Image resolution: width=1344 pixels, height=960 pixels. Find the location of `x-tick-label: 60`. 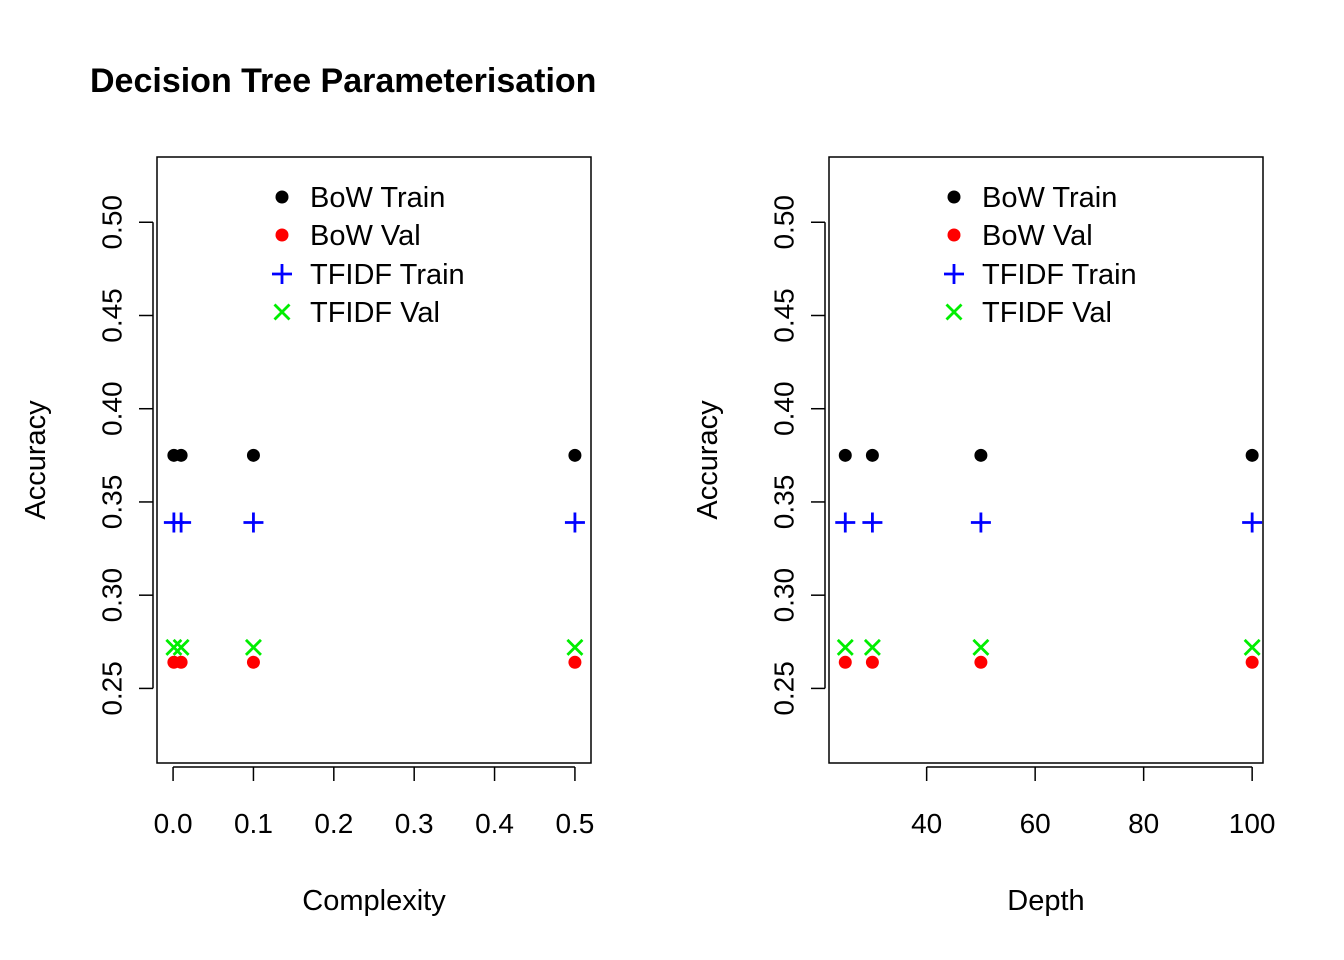

x-tick-label: 60 is located at coordinates (1035, 823).